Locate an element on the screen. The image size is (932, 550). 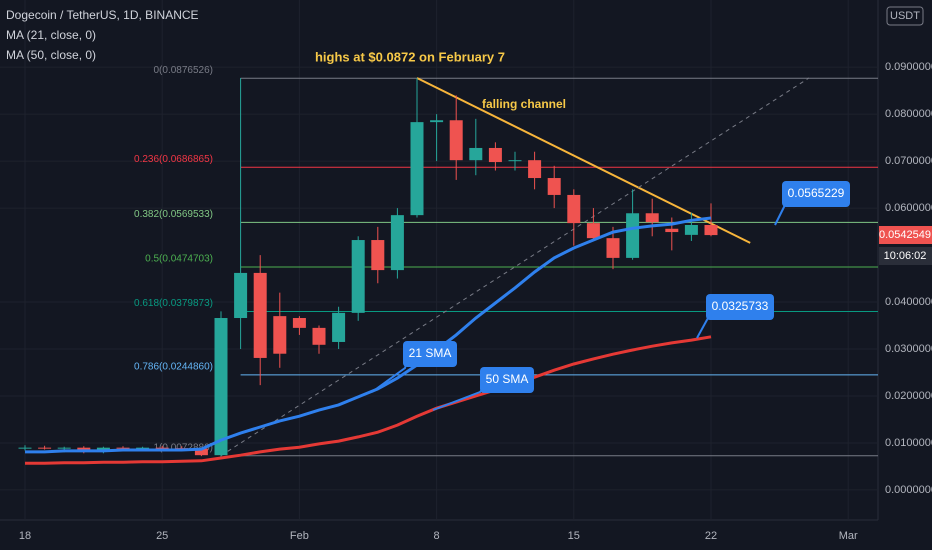
countdown: 10:06:02 is located at coordinates (905, 256).